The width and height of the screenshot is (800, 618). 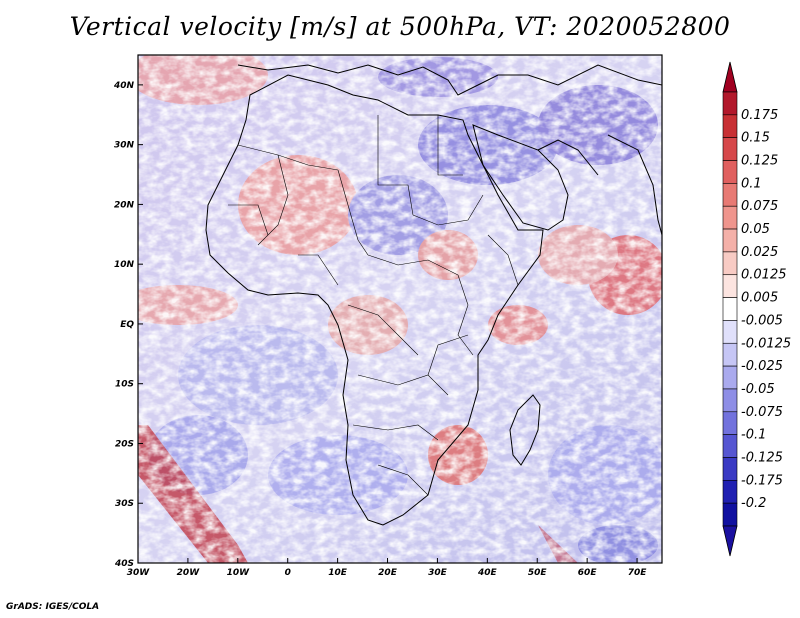 What do you see at coordinates (124, 504) in the screenshot?
I see `y-tick-label: 30S` at bounding box center [124, 504].